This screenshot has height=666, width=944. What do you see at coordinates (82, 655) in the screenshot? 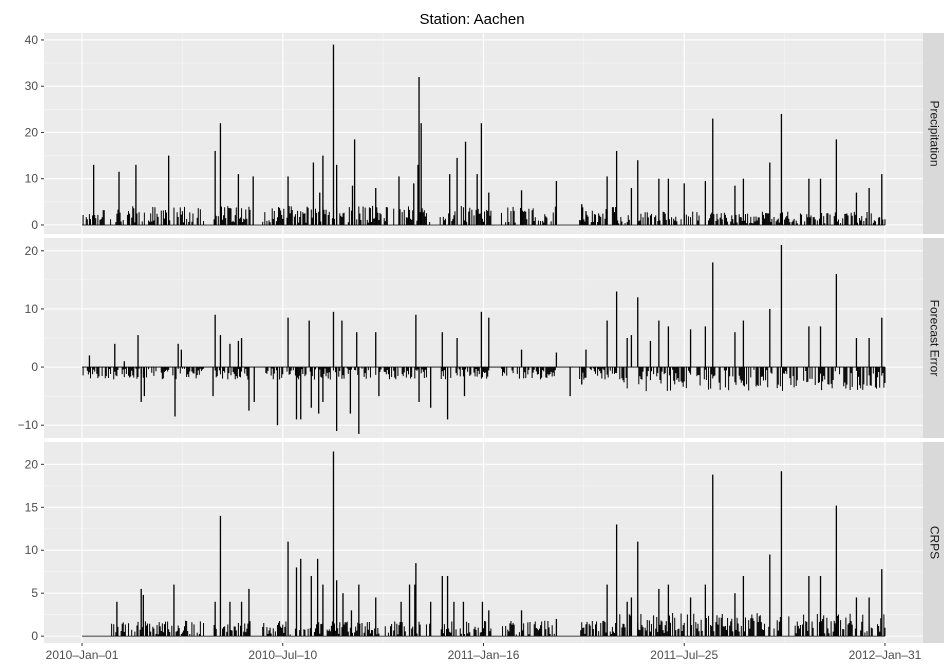
I see `x-tick-label: 2010–Jan–01` at bounding box center [82, 655].